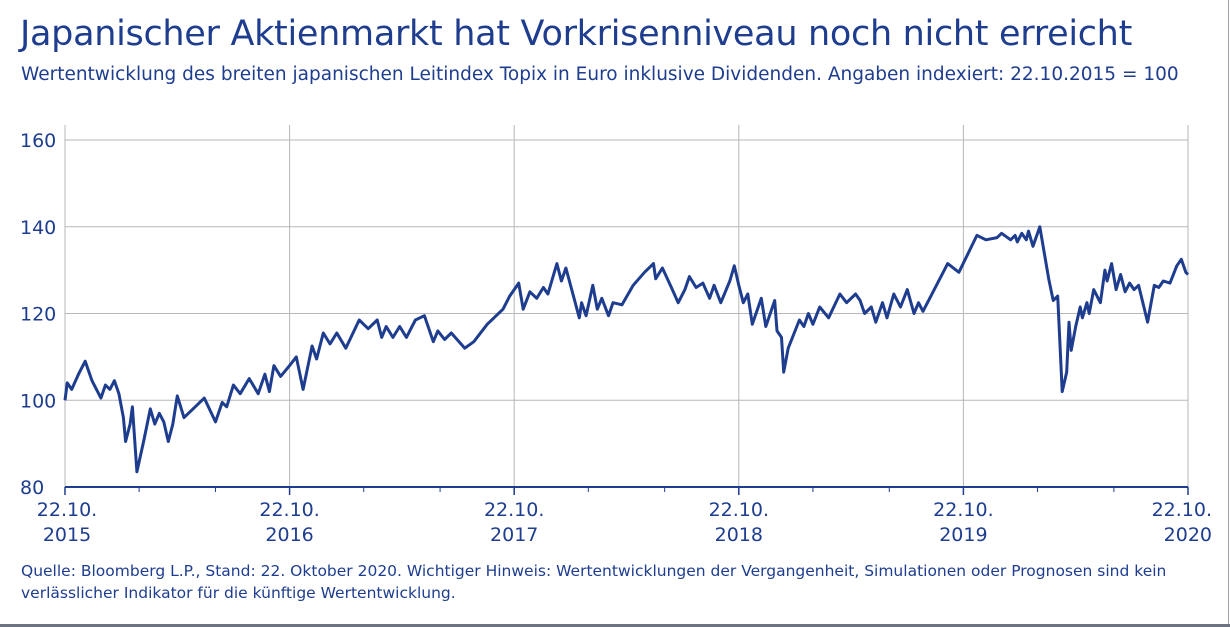 Image resolution: width=1230 pixels, height=627 pixels. I want to click on axes, so click(626, 490).